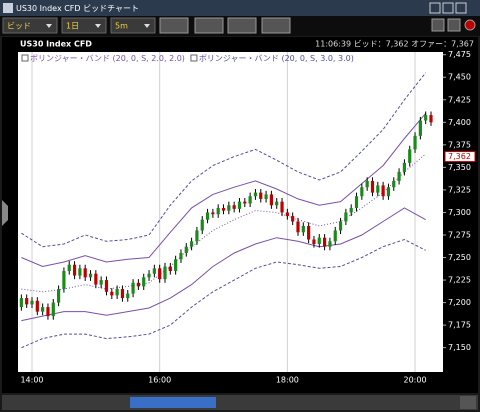 This screenshot has width=480, height=412. Describe the element at coordinates (159, 380) in the screenshot. I see `x-tick-label: 16:00` at that location.